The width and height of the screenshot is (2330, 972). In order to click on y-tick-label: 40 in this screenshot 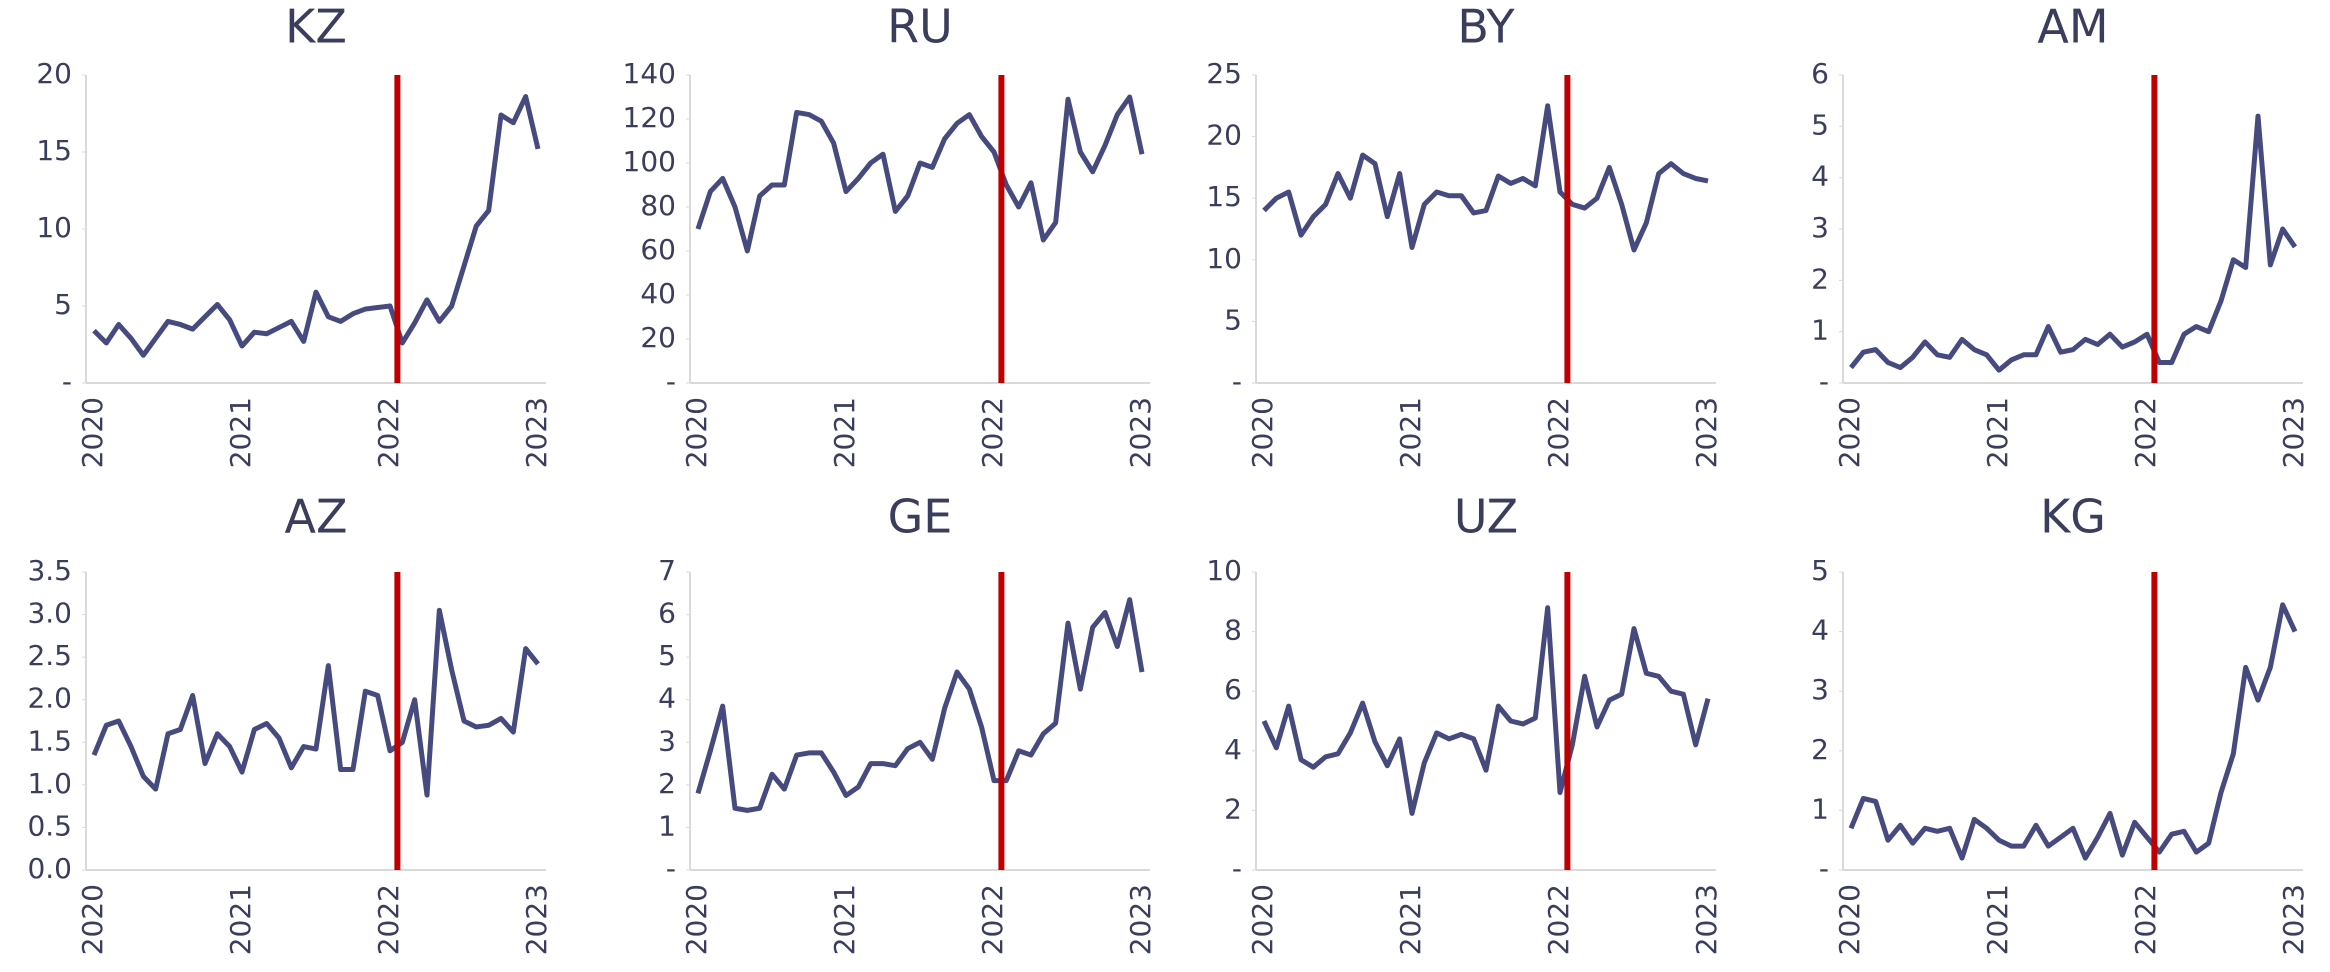, I will do `click(658, 293)`.